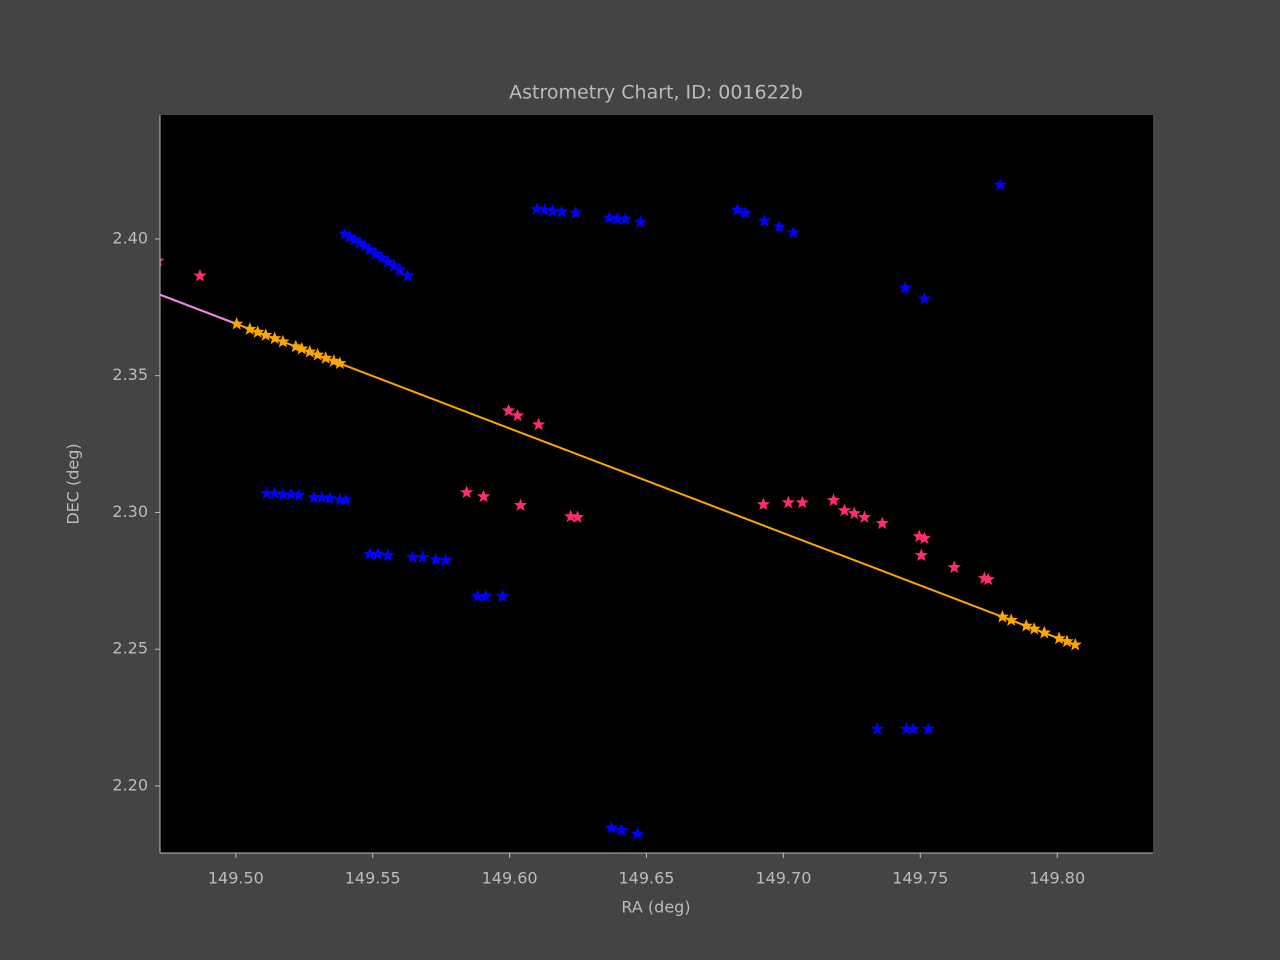  I want to click on fit-line, so click(199, 309).